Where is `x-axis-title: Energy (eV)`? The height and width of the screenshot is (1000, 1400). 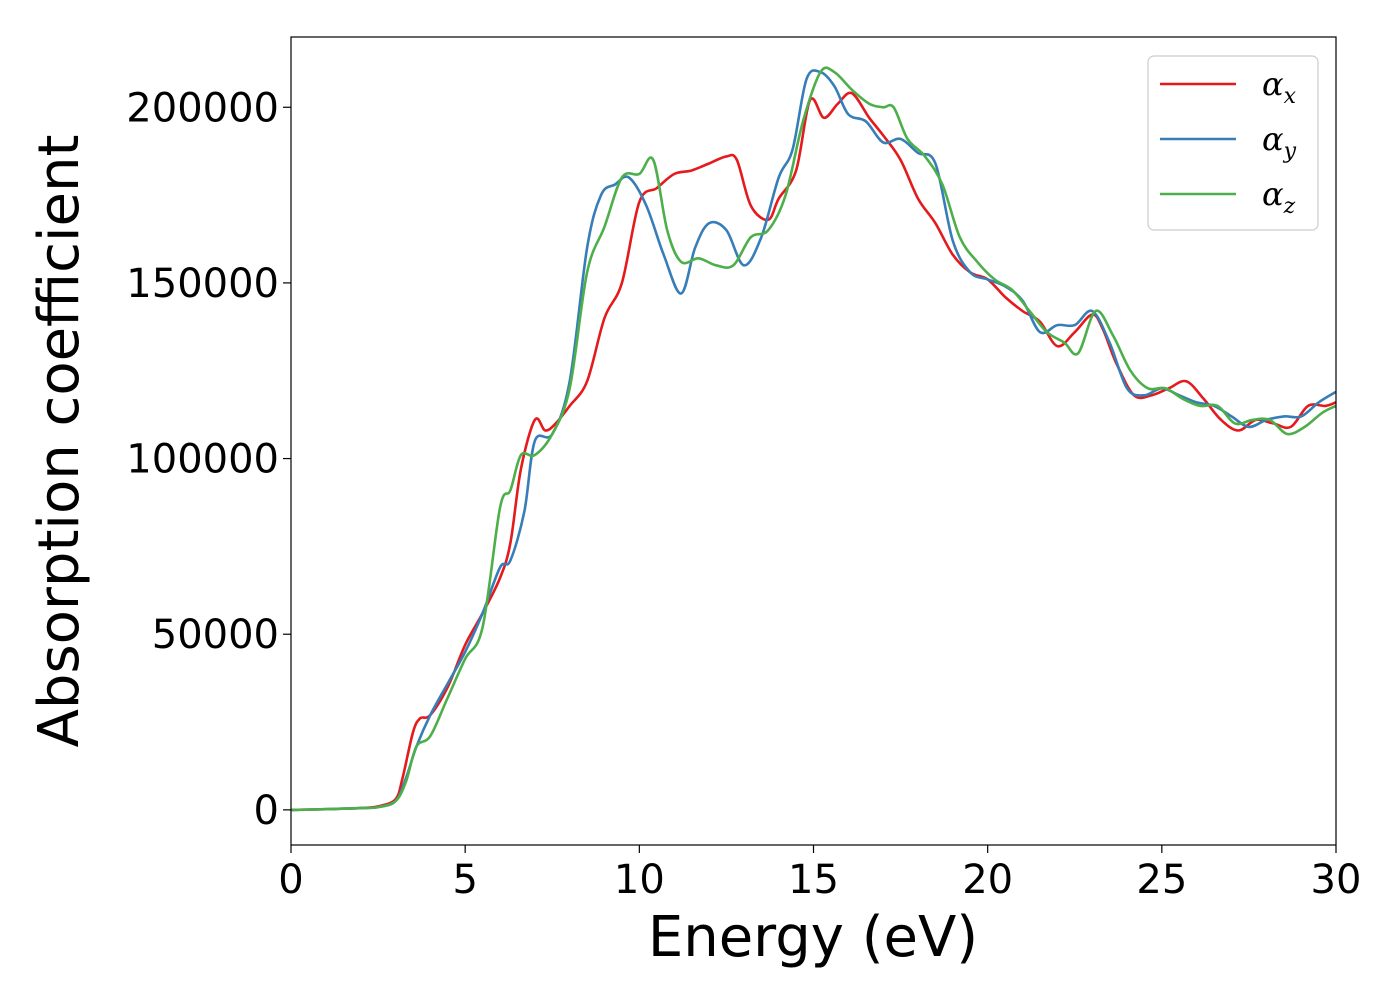 x-axis-title: Energy (eV) is located at coordinates (813, 937).